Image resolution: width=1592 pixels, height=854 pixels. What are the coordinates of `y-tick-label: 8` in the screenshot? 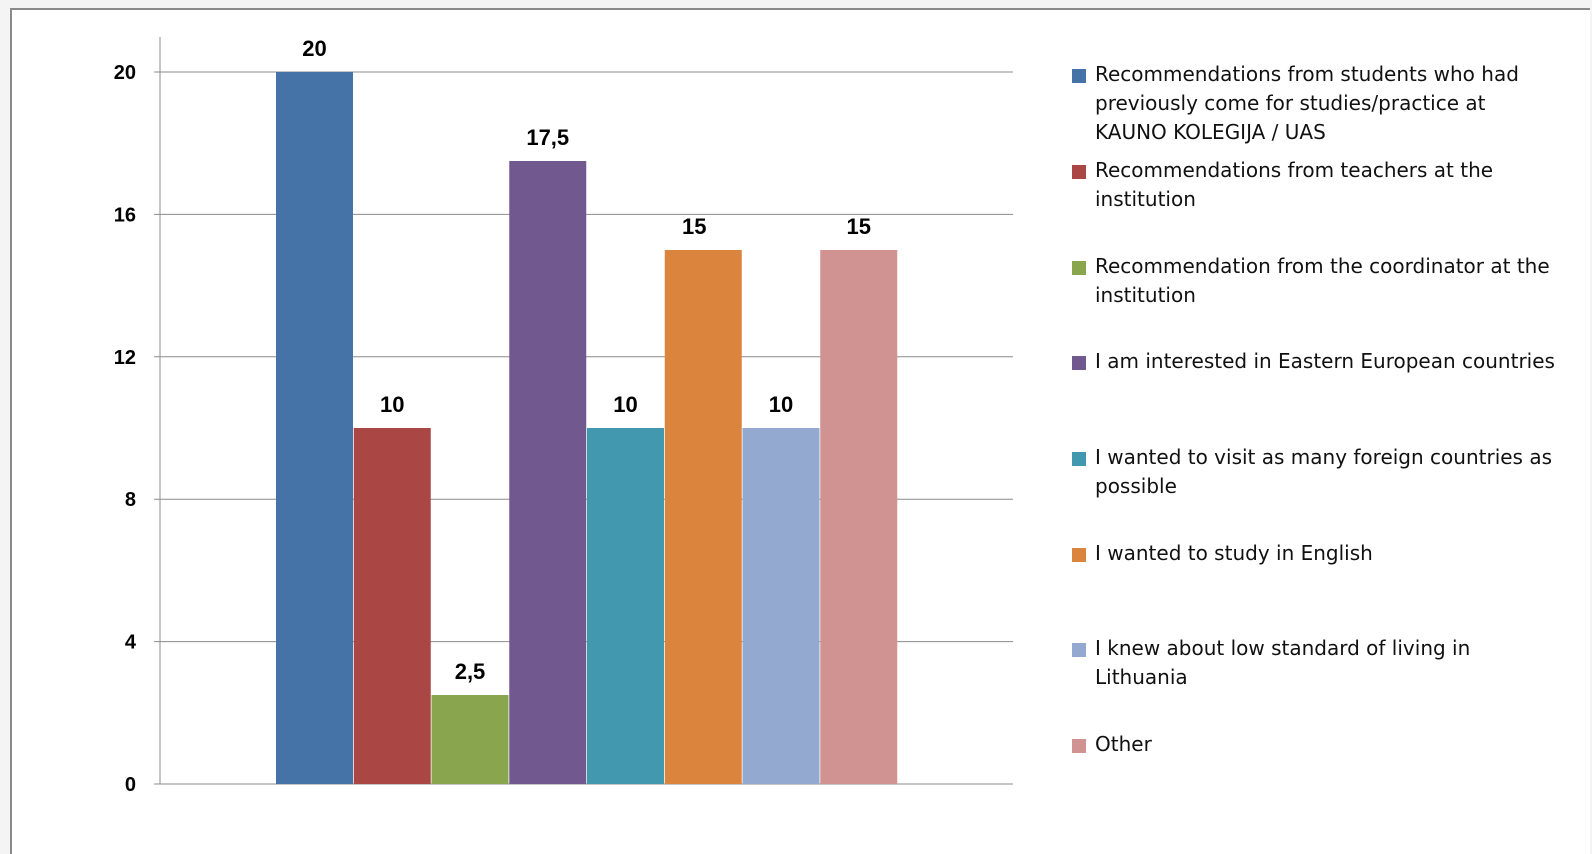 It's located at (130, 500).